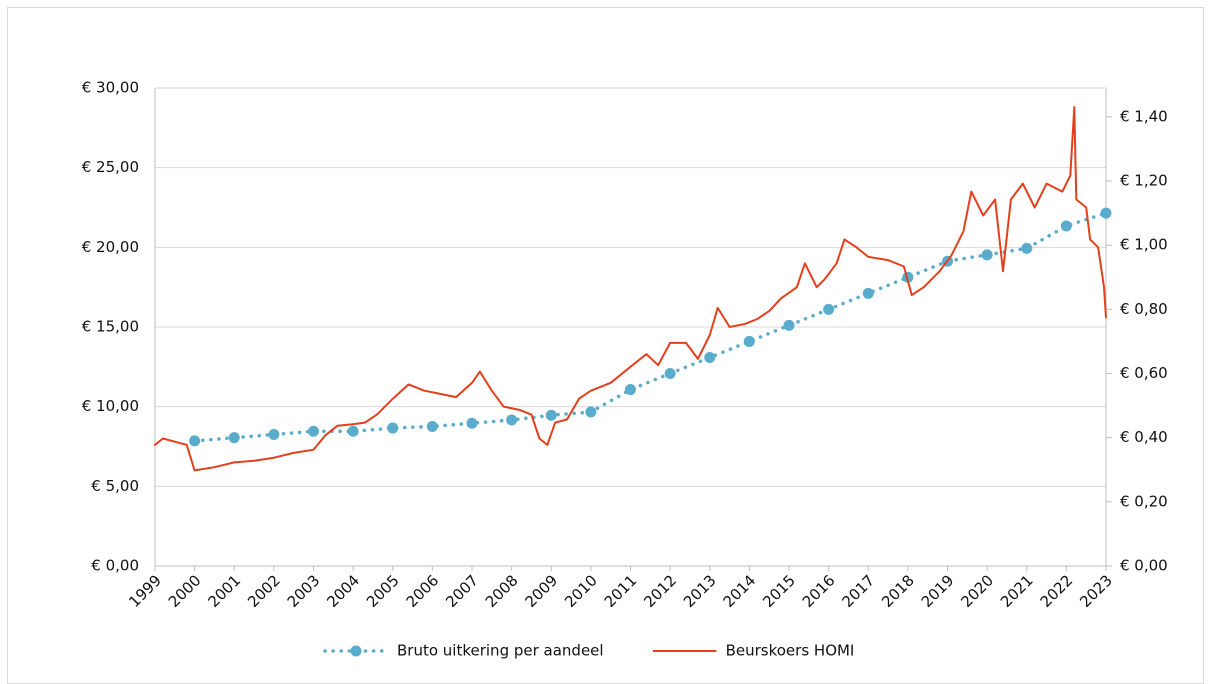 The height and width of the screenshot is (684, 1211). What do you see at coordinates (145, 591) in the screenshot?
I see `x-tick-label: 1999` at bounding box center [145, 591].